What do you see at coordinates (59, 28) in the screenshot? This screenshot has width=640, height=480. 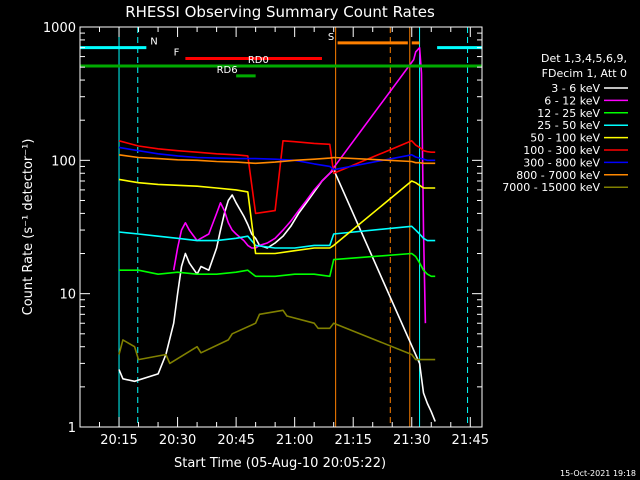 I see `y-tick-label: 1000` at bounding box center [59, 28].